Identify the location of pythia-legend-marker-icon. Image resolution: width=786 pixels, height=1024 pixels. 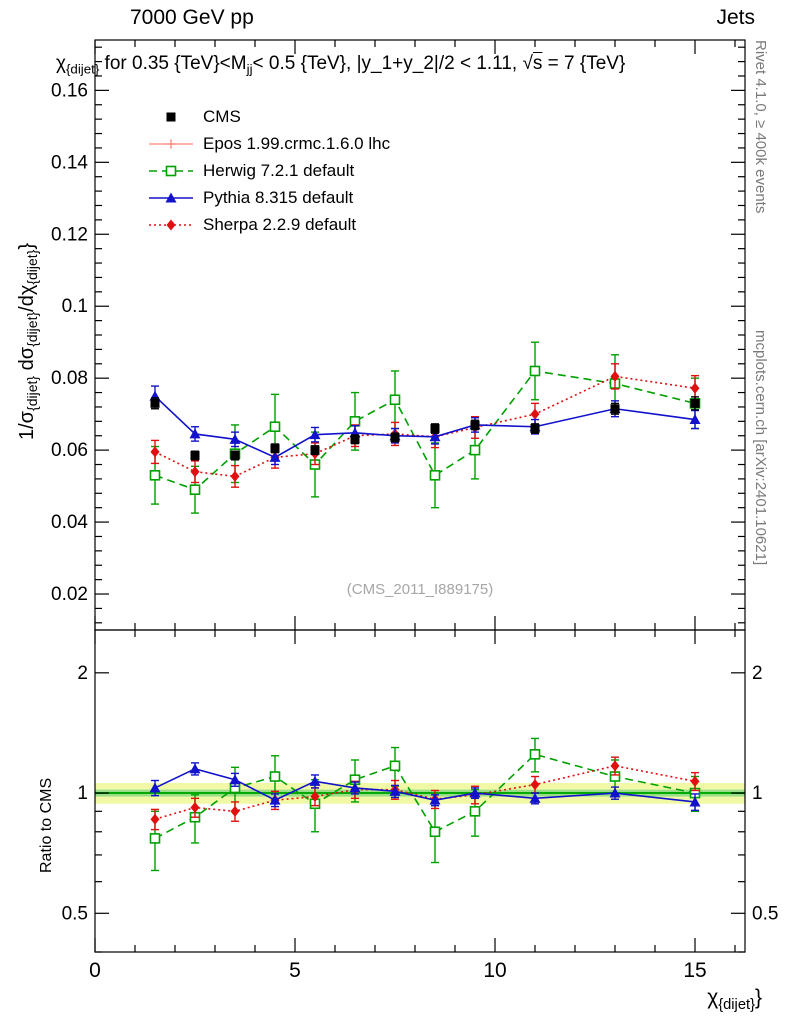
(171, 197).